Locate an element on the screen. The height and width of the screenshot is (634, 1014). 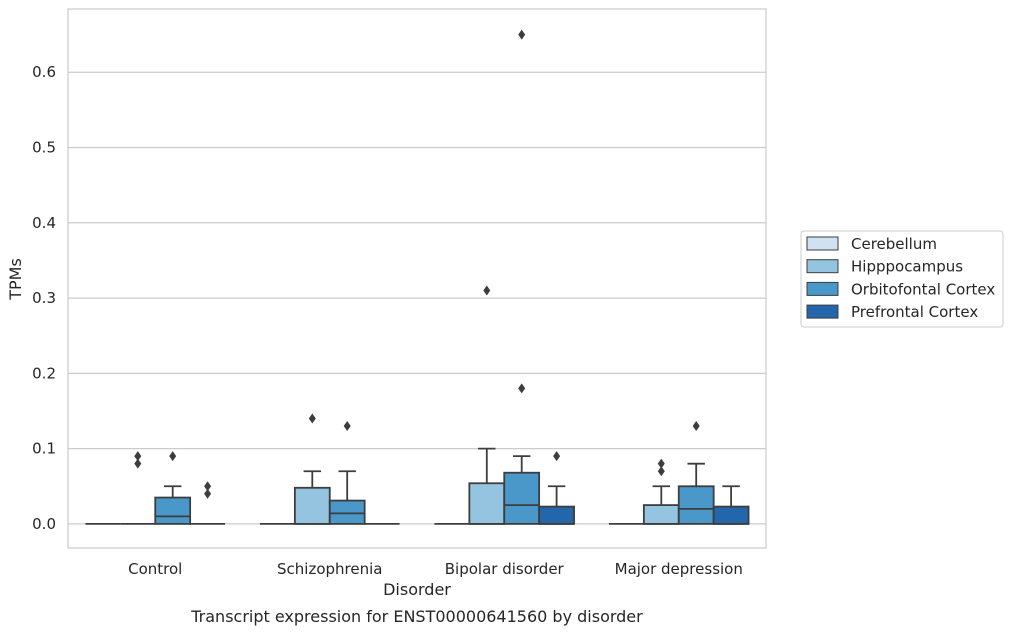
box-orbitofontal-cortex-schizophrenia is located at coordinates (347, 473).